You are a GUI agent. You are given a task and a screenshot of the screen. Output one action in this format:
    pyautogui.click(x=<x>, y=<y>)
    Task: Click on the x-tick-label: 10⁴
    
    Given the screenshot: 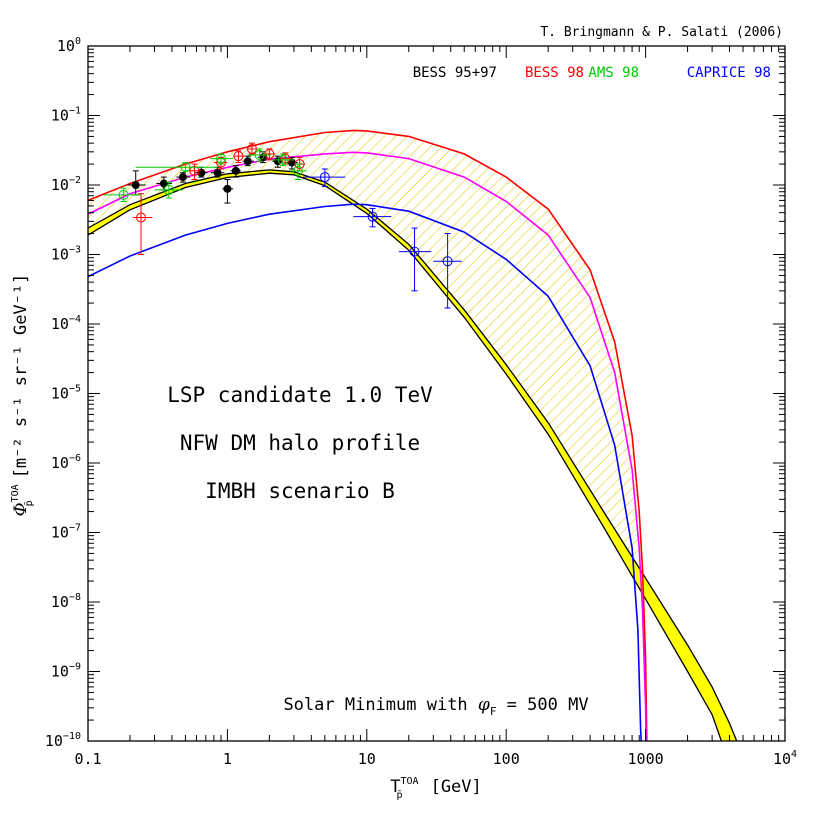 What is the action you would take?
    pyautogui.click(x=785, y=758)
    